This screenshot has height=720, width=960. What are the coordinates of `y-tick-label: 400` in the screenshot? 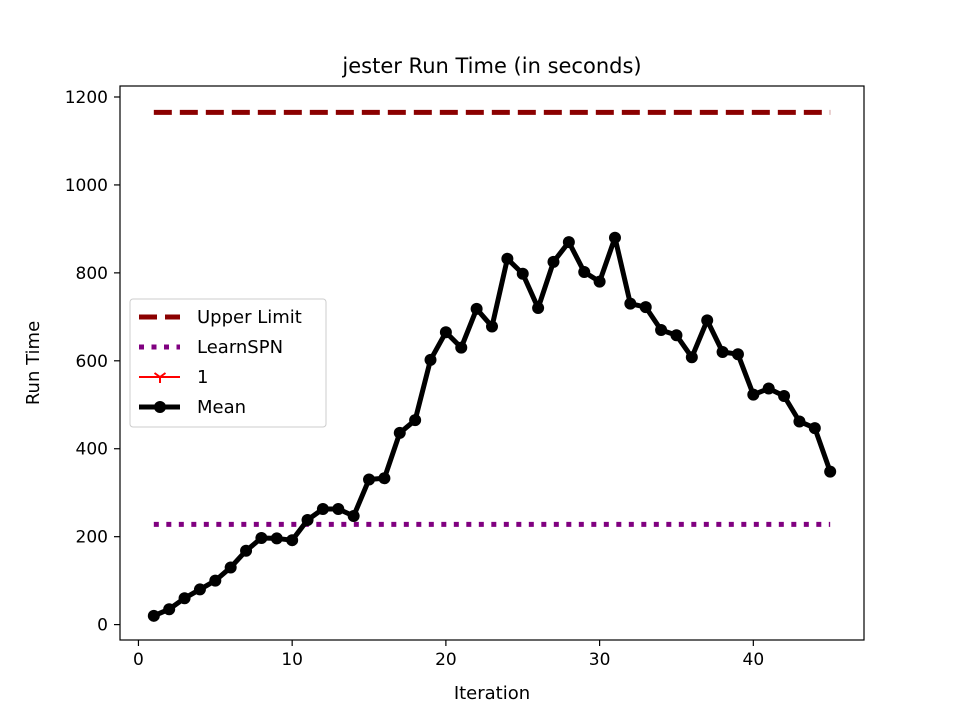 It's located at (92, 450).